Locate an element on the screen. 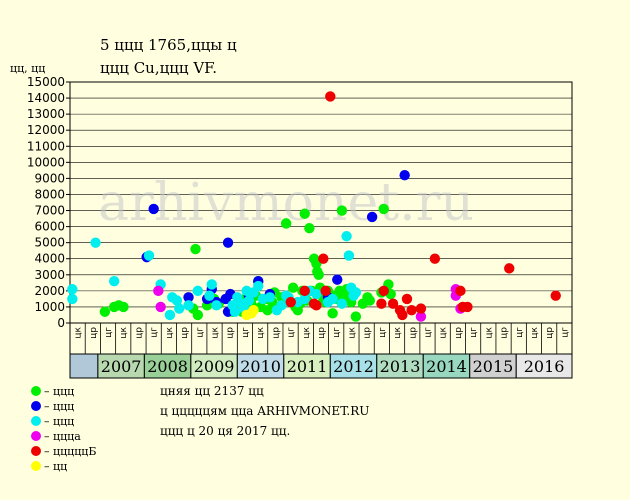  legend: – ццц – ццц – ццц – цццa – цццццБ – цц is located at coordinates (63, 429).